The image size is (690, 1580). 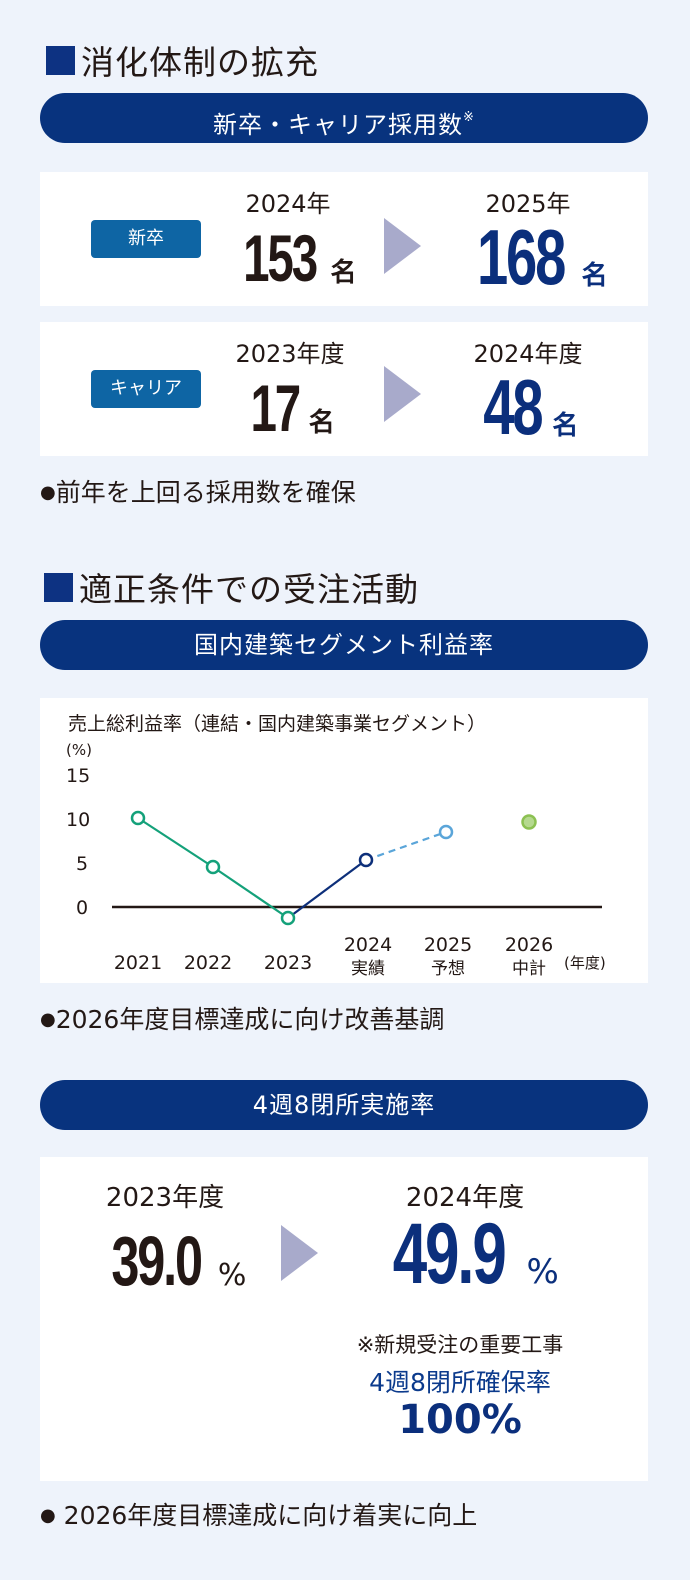 I want to click on pill-header-margin: 国内建築セグメント利益率, so click(x=344, y=645).